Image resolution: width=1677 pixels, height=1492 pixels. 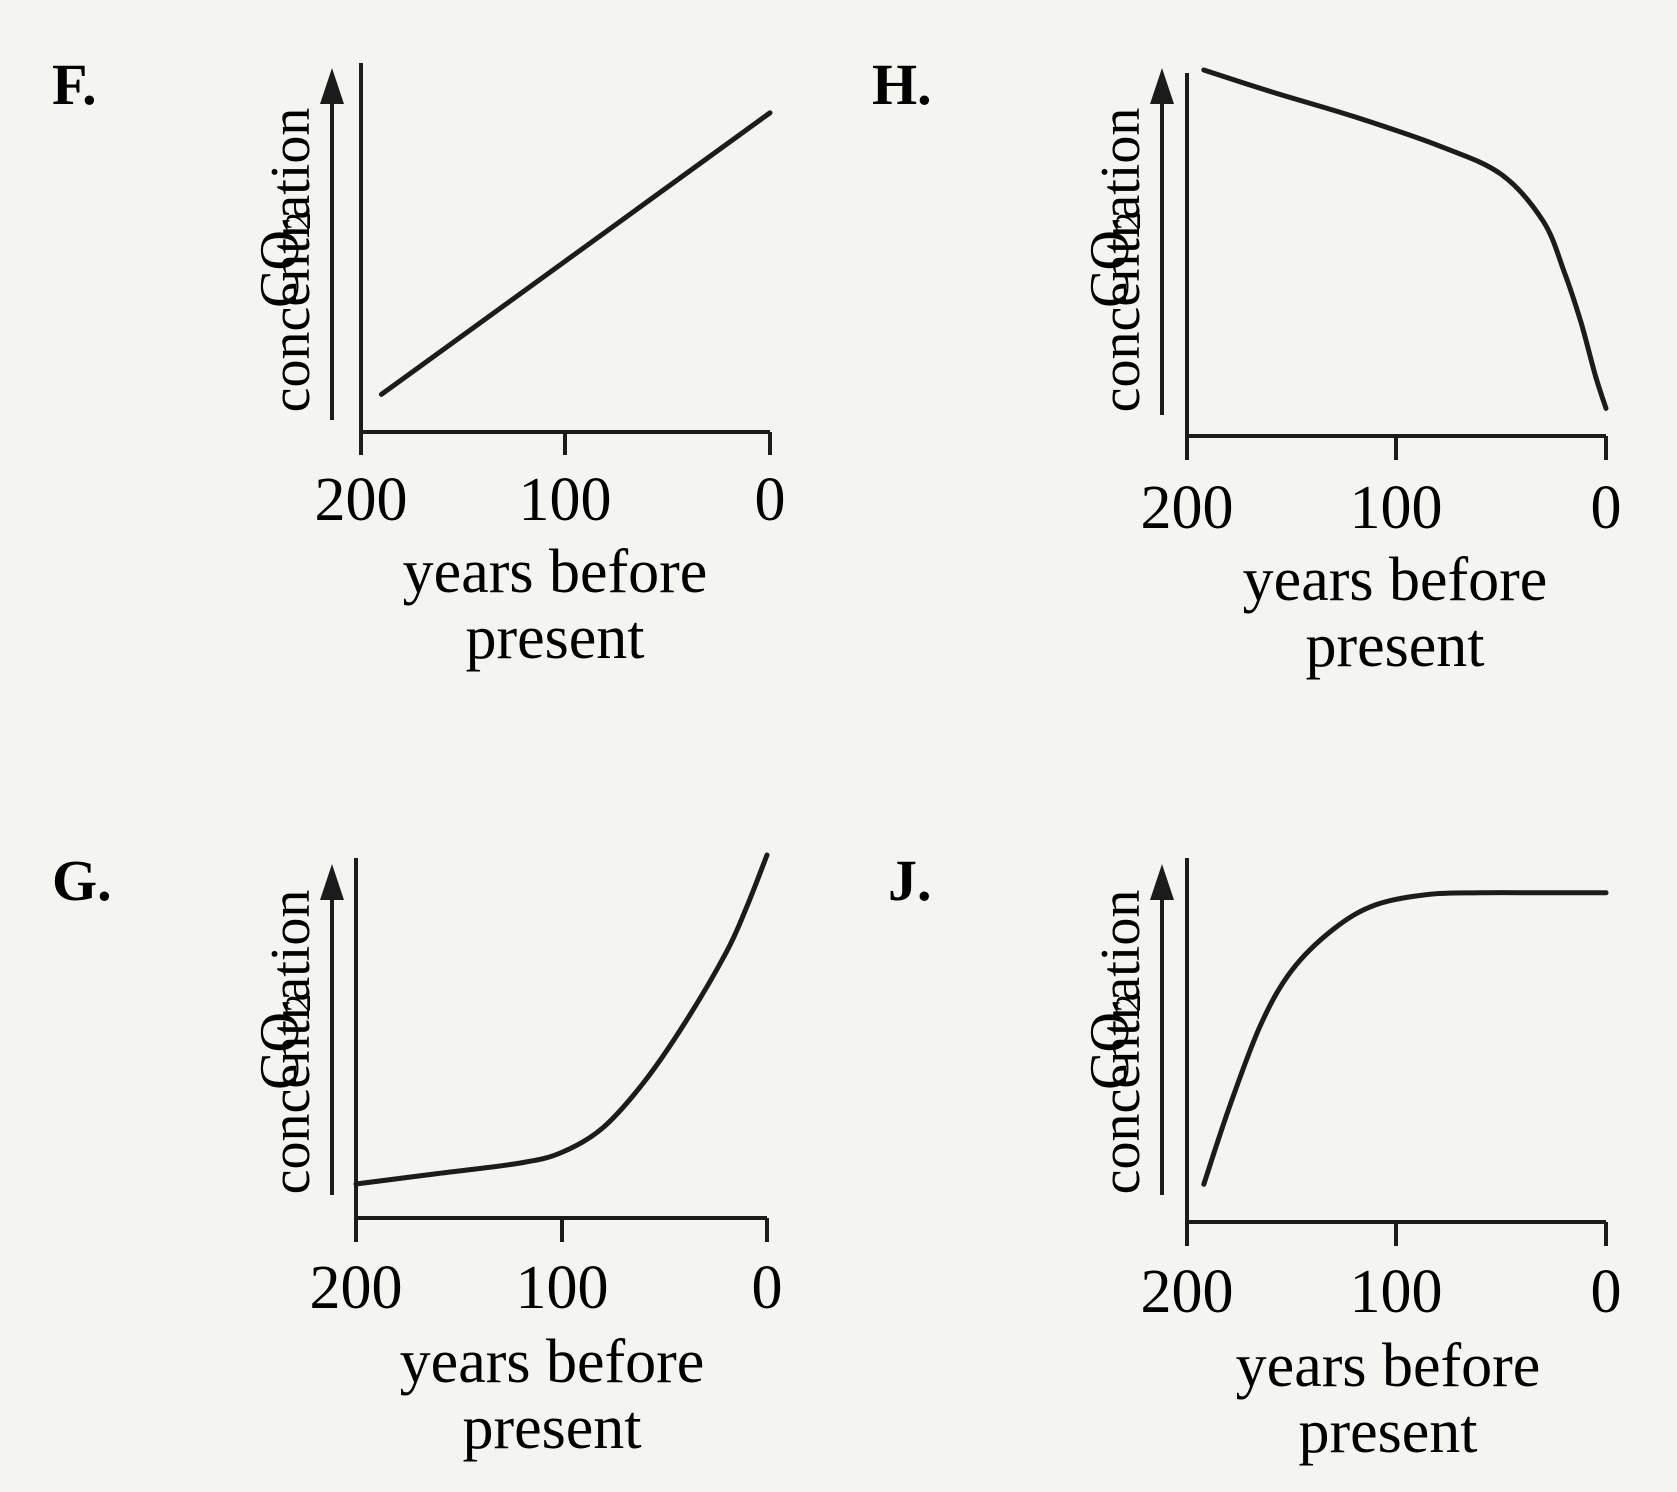 I want to click on panel-label: H., so click(x=902, y=84).